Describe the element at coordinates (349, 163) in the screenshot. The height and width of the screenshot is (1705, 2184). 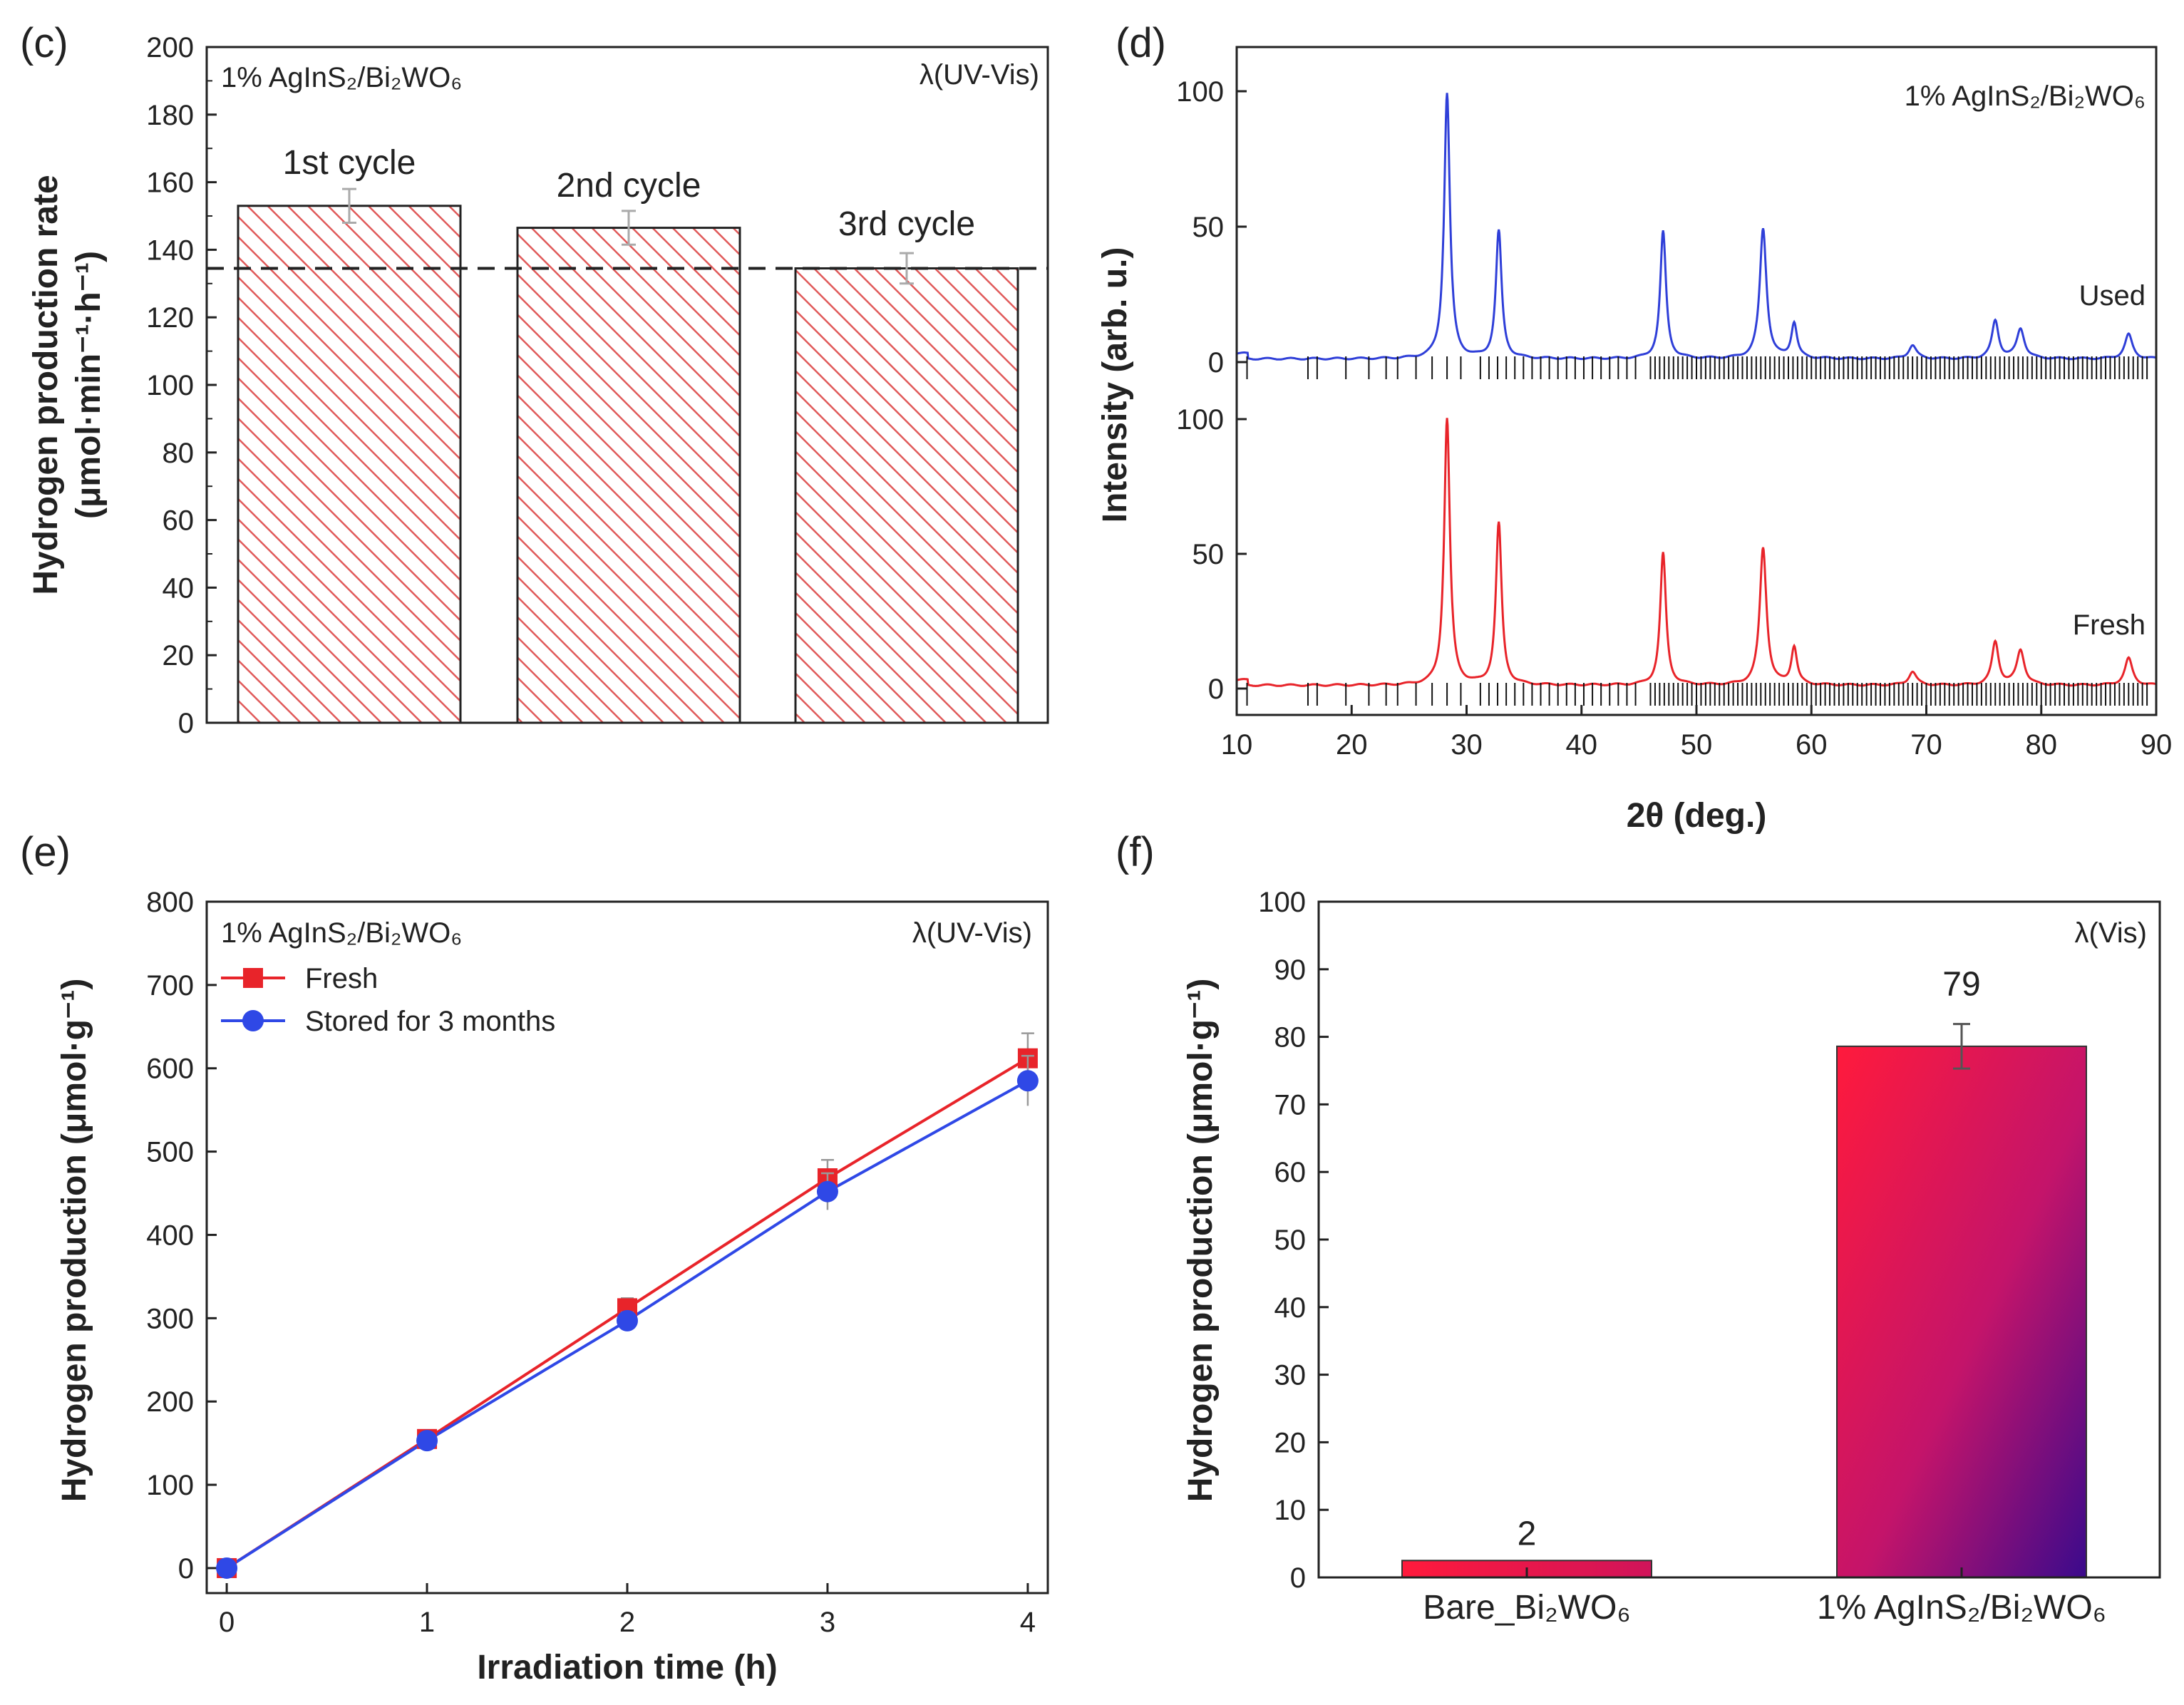
I see `panel-c-bar-label: 1st cycle` at that location.